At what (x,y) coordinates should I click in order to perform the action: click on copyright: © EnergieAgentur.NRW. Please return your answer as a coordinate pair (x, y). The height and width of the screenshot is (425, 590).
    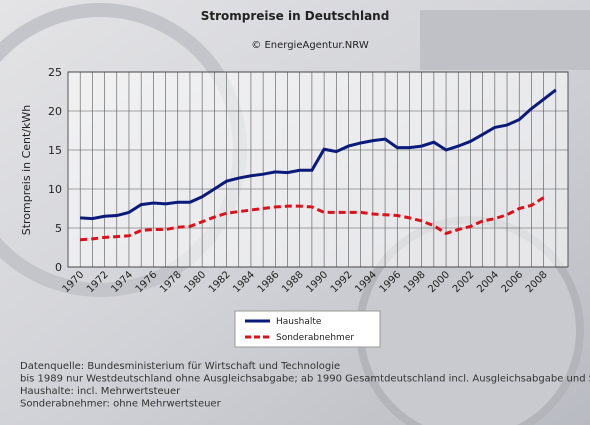
    Looking at the image, I should click on (310, 45).